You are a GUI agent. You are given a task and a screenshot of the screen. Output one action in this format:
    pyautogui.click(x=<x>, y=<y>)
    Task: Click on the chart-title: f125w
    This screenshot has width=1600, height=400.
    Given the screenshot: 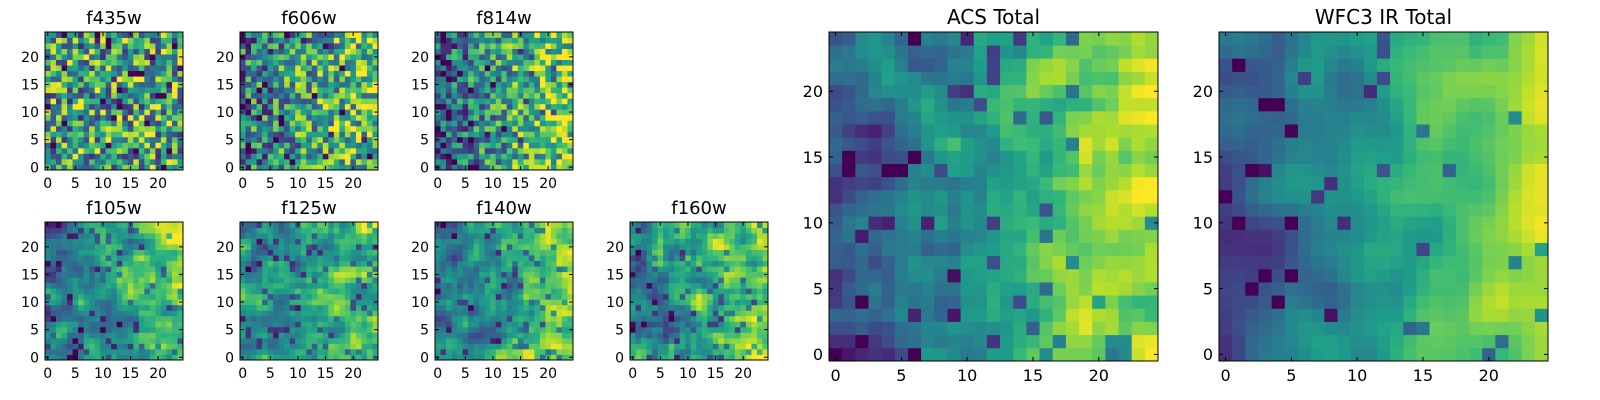 What is the action you would take?
    pyautogui.click(x=308, y=208)
    